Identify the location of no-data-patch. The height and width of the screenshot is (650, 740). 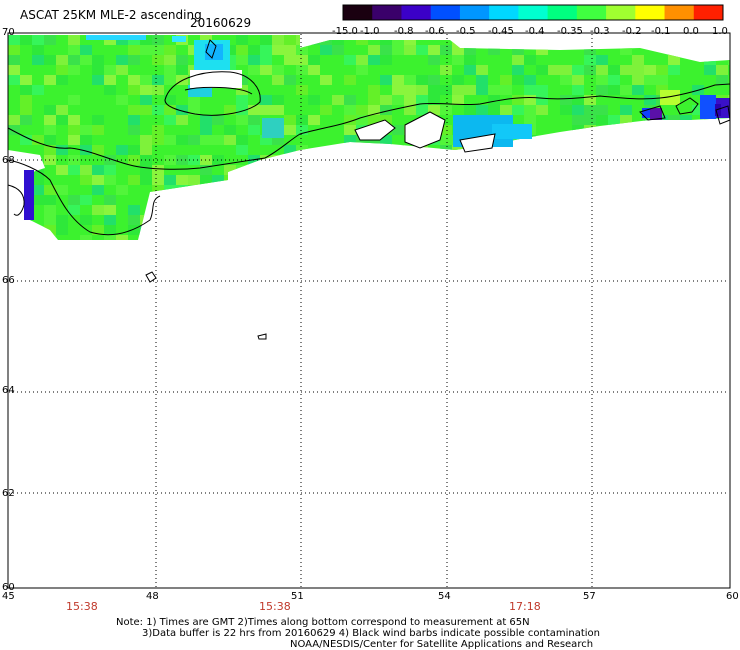
(216, 79).